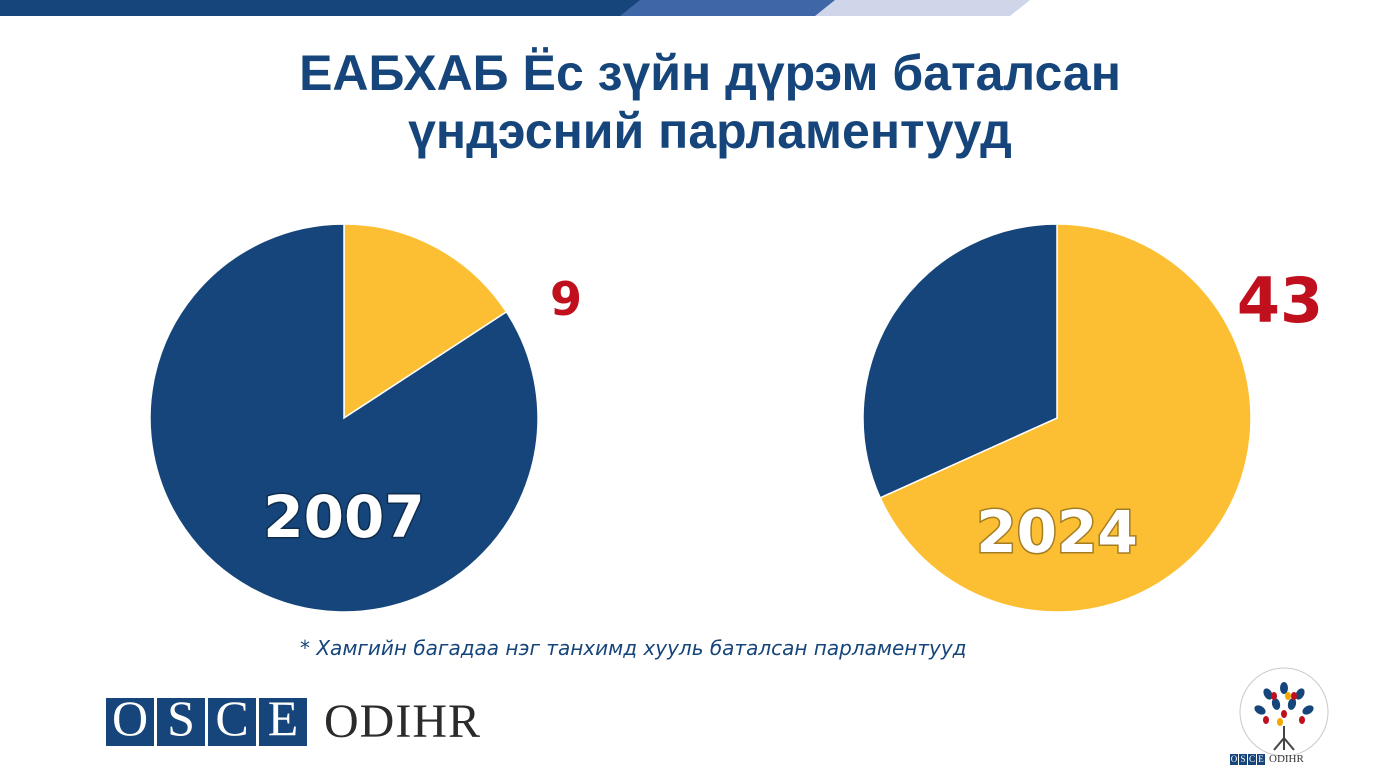  Describe the element at coordinates (1280, 300) in the screenshot. I see `pie-slice-value-label-2024: 43` at that location.